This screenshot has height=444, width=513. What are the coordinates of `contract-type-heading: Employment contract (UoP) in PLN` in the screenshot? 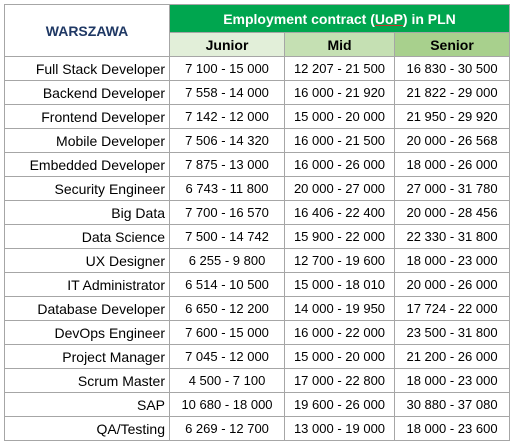 It's located at (339, 18).